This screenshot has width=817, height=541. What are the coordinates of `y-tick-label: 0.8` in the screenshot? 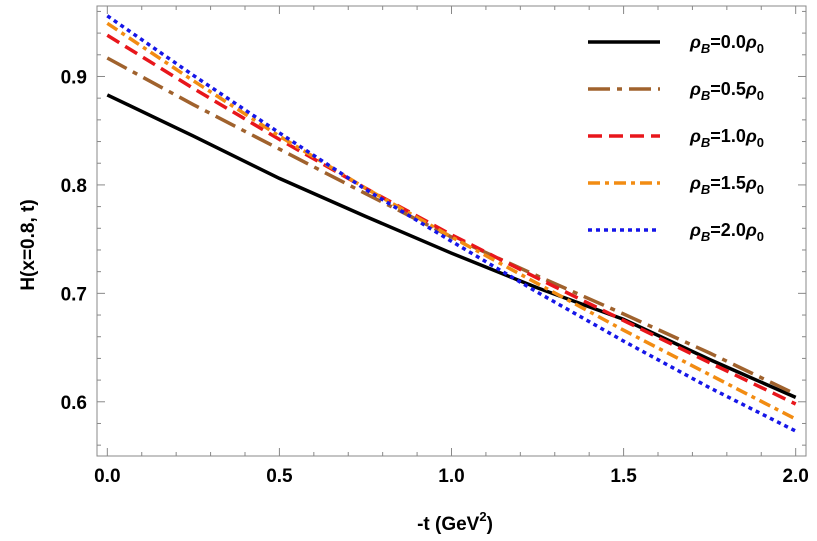 It's located at (74, 186).